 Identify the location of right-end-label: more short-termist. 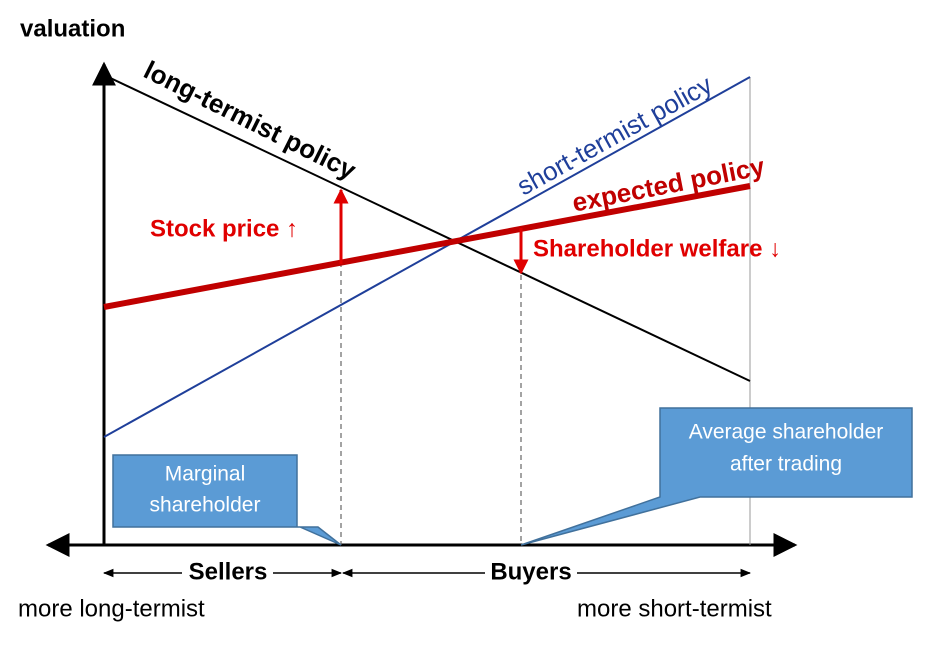
(674, 608).